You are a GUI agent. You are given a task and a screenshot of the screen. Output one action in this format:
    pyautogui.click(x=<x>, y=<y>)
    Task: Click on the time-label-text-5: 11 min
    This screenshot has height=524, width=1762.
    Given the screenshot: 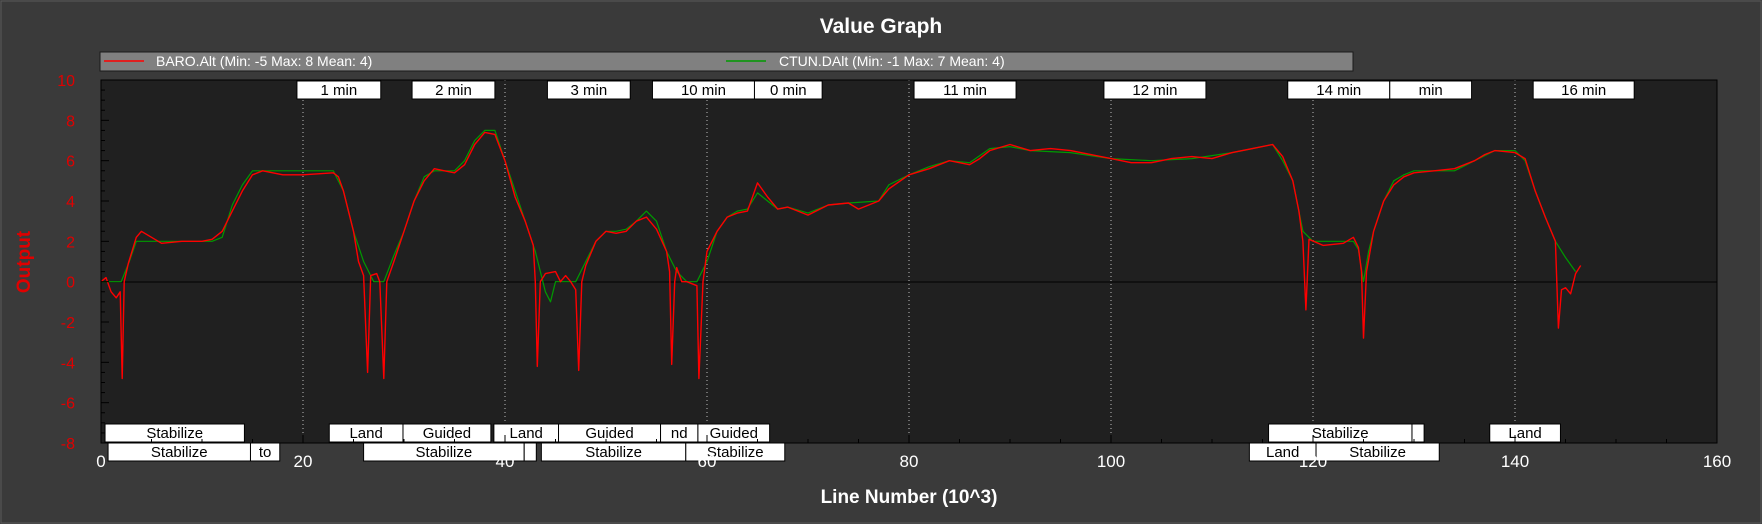 What is the action you would take?
    pyautogui.click(x=965, y=90)
    